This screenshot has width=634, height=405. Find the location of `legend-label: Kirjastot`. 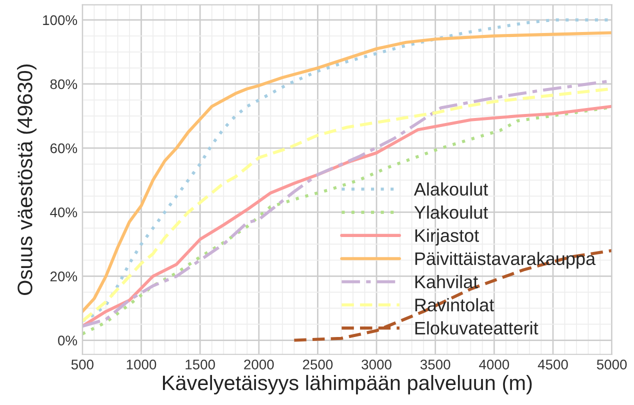

legend-label: Kirjastot is located at coordinates (447, 237).